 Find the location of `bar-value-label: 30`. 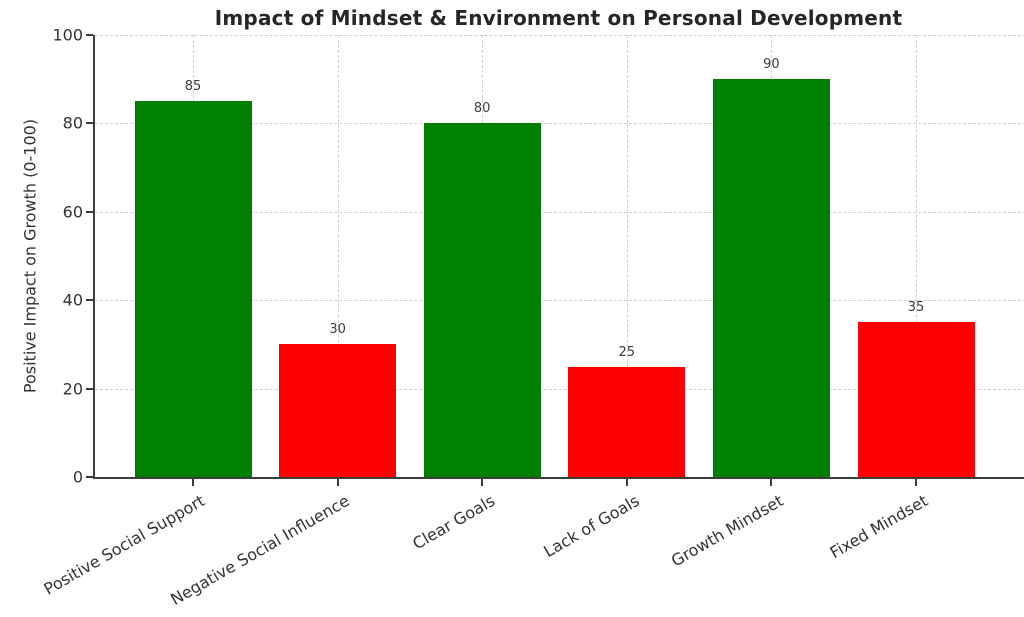

bar-value-label: 30 is located at coordinates (337, 330).